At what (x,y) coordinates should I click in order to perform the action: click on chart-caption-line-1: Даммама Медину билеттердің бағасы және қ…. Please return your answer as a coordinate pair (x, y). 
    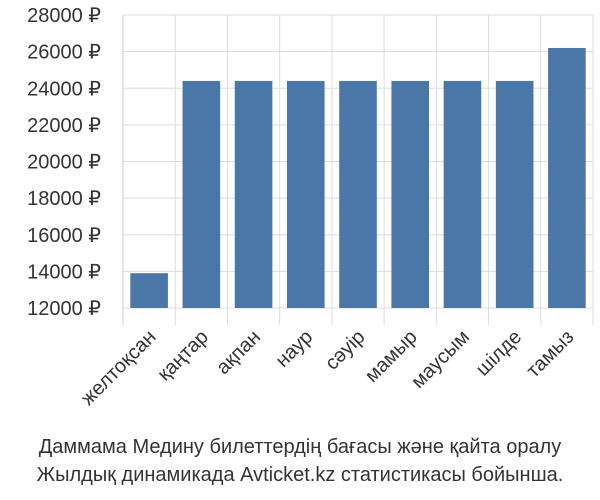
    Looking at the image, I should click on (300, 447).